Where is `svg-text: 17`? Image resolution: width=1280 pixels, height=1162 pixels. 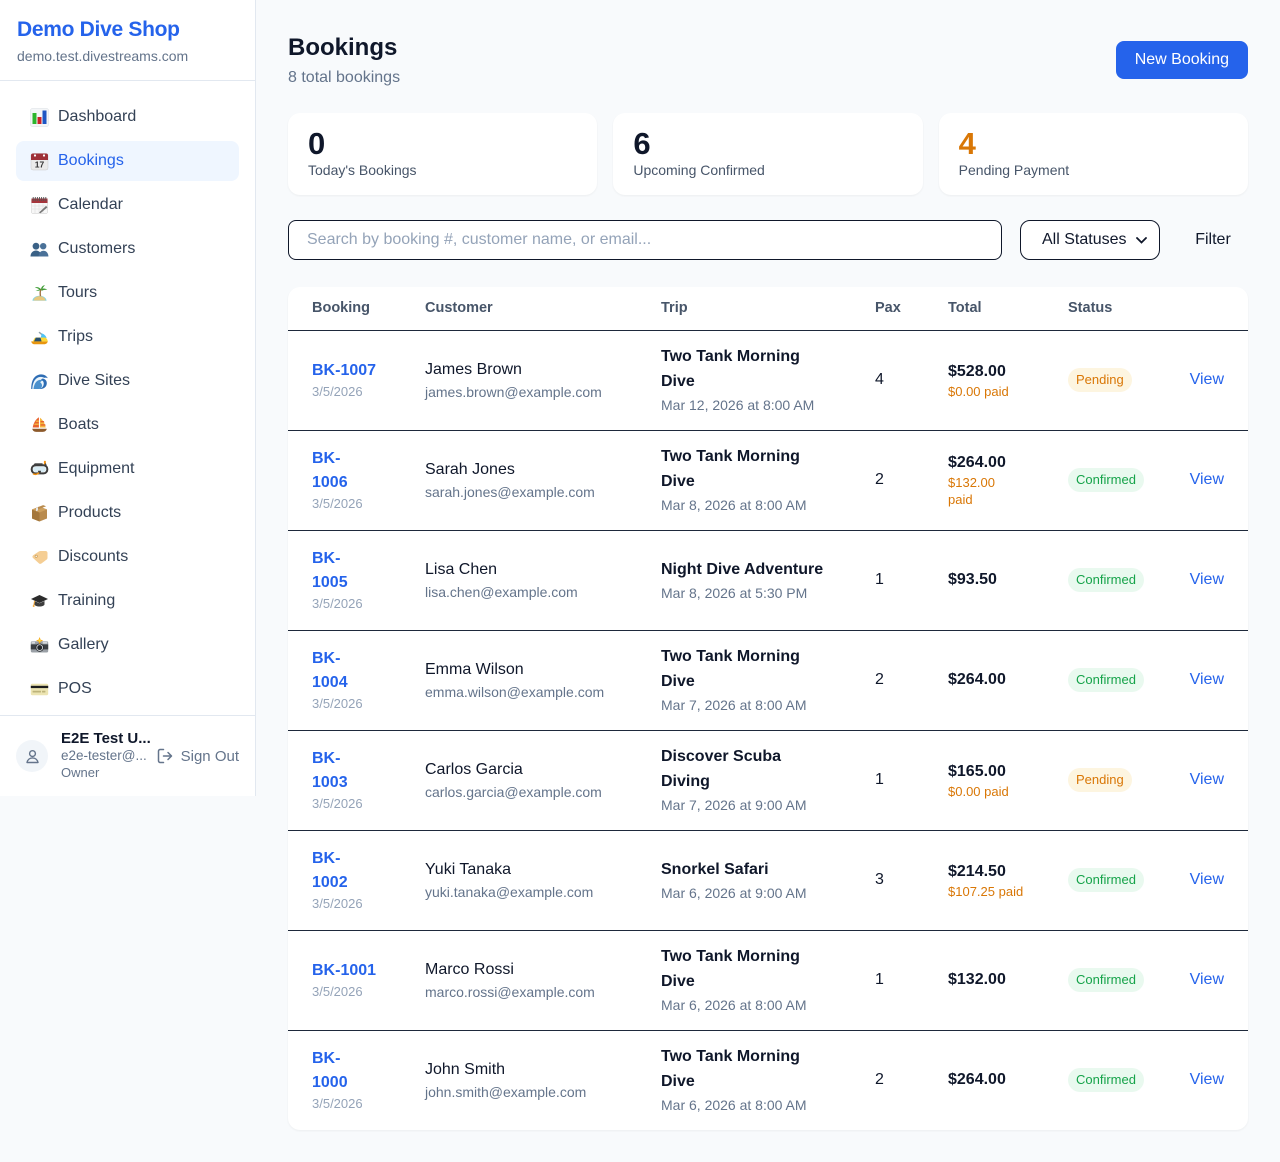
svg-text: 17 is located at coordinates (40, 164).